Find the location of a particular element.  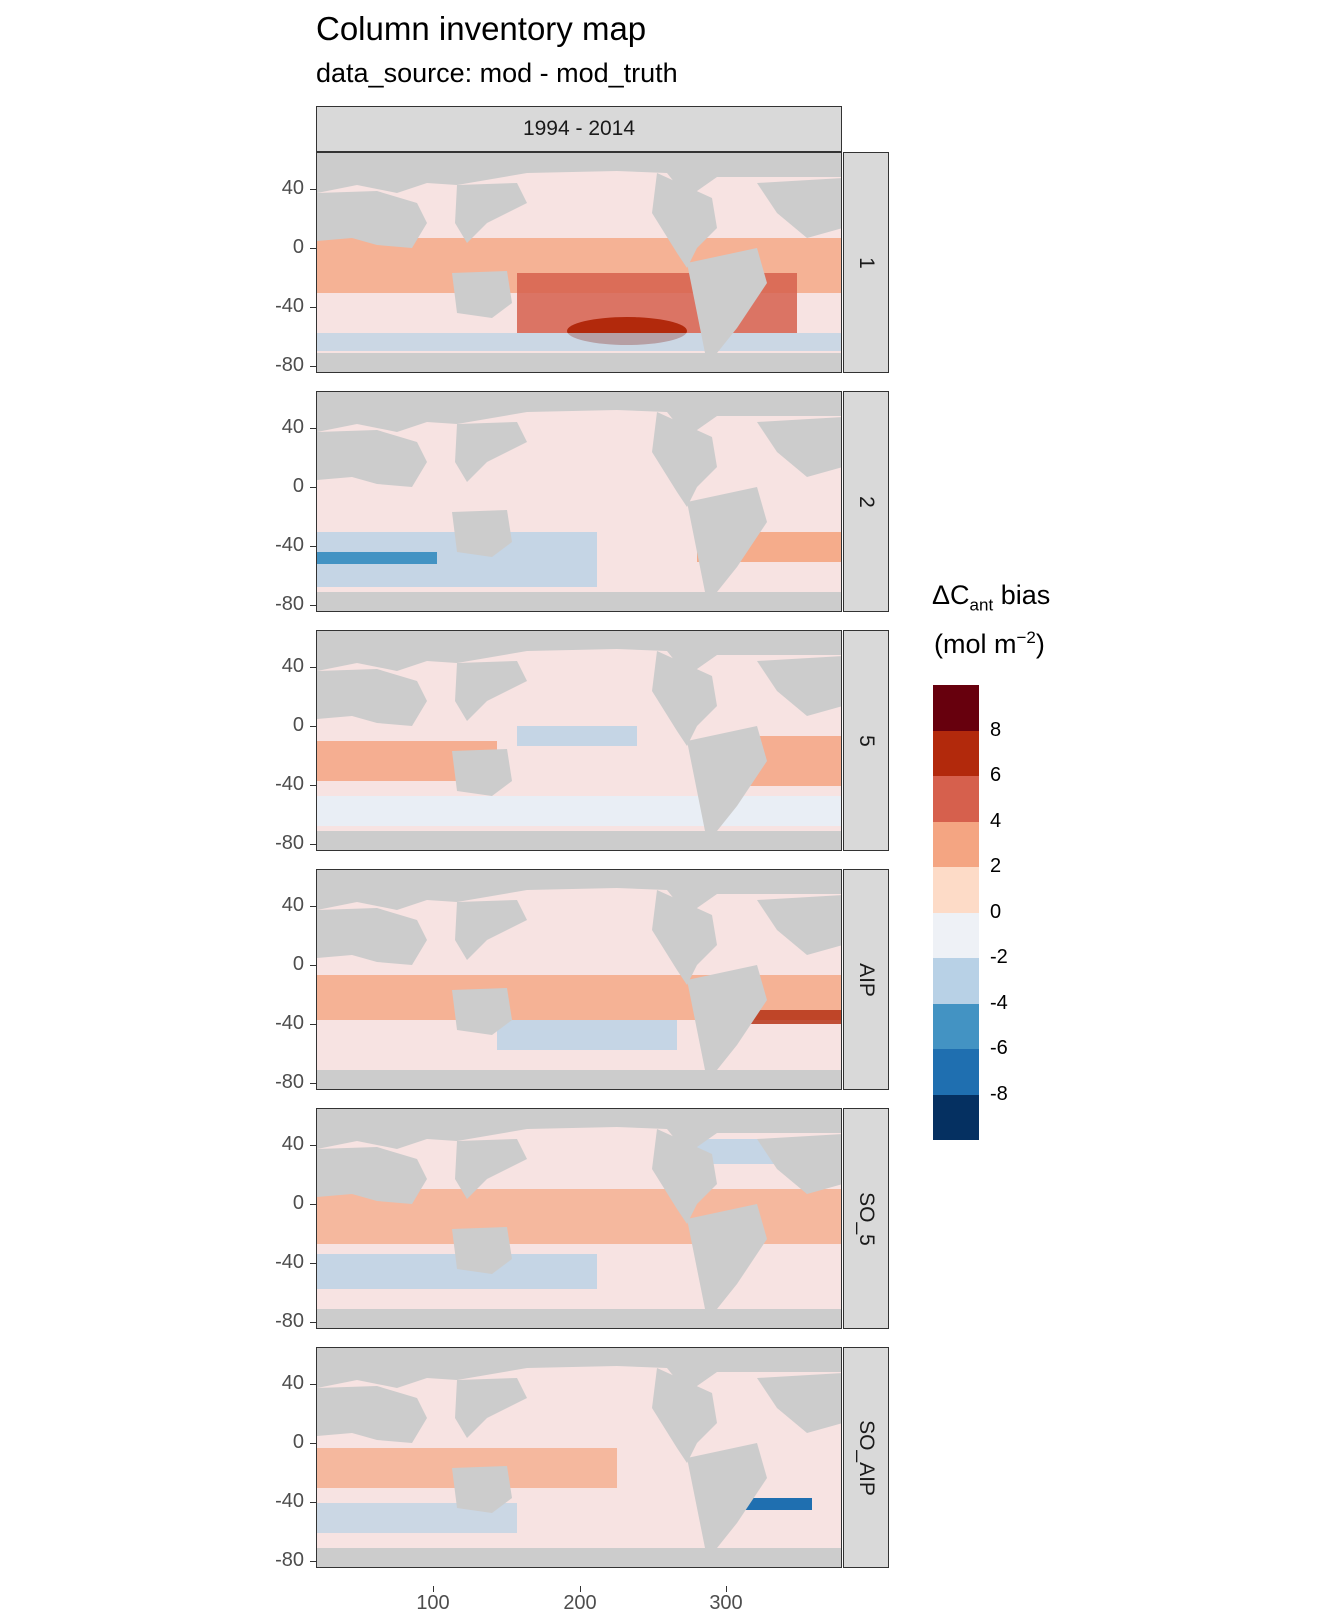

legend-label: 2 is located at coordinates (996, 866).